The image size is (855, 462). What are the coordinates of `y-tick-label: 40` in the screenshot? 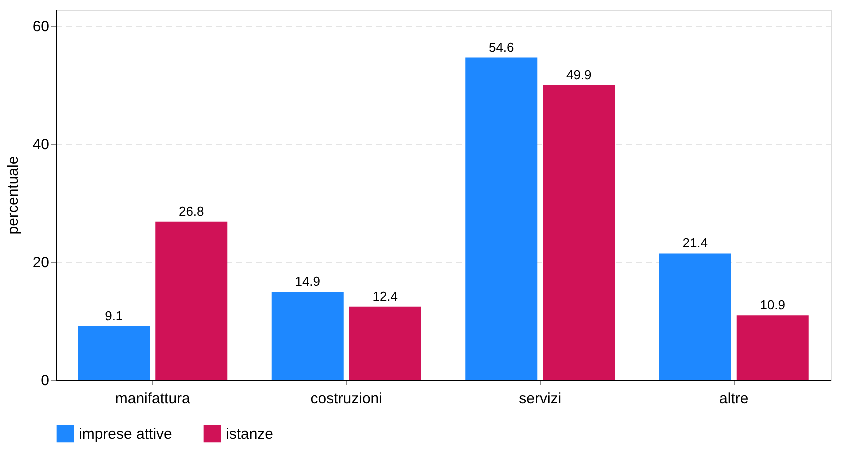 It's located at (41, 145).